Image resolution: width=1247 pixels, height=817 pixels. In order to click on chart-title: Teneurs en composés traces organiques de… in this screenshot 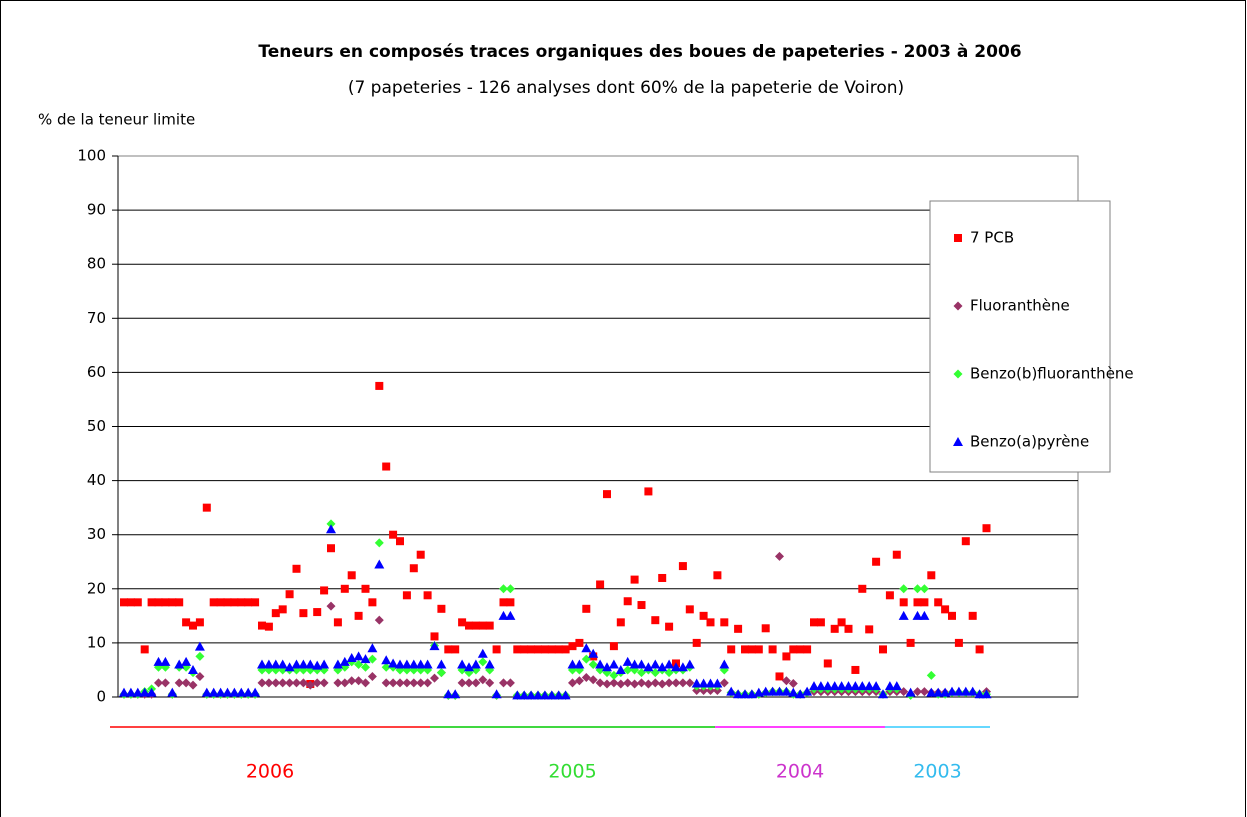, I will do `click(639, 52)`.